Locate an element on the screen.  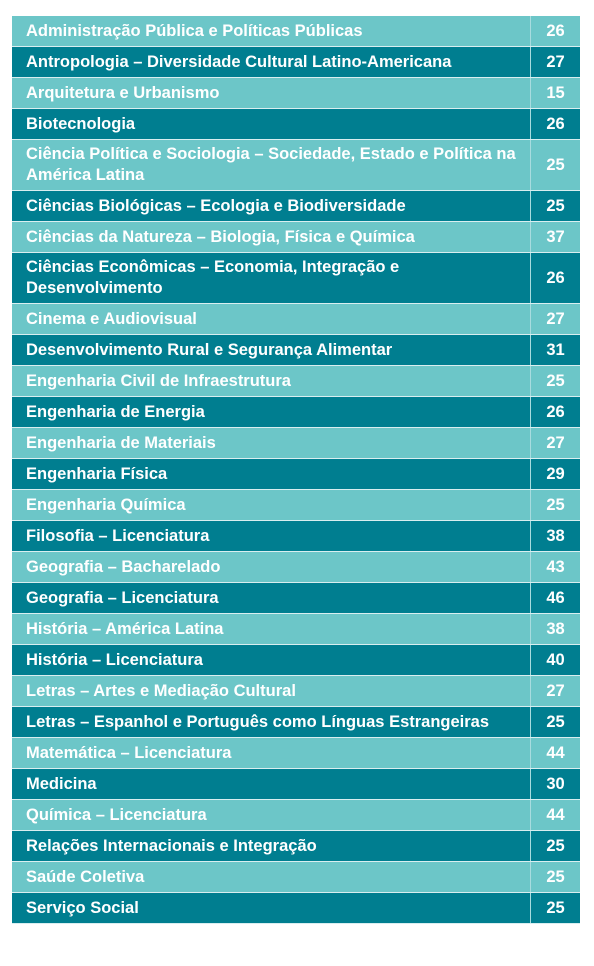
table-row: Engenharia de Materiais 27 is located at coordinates (296, 443).